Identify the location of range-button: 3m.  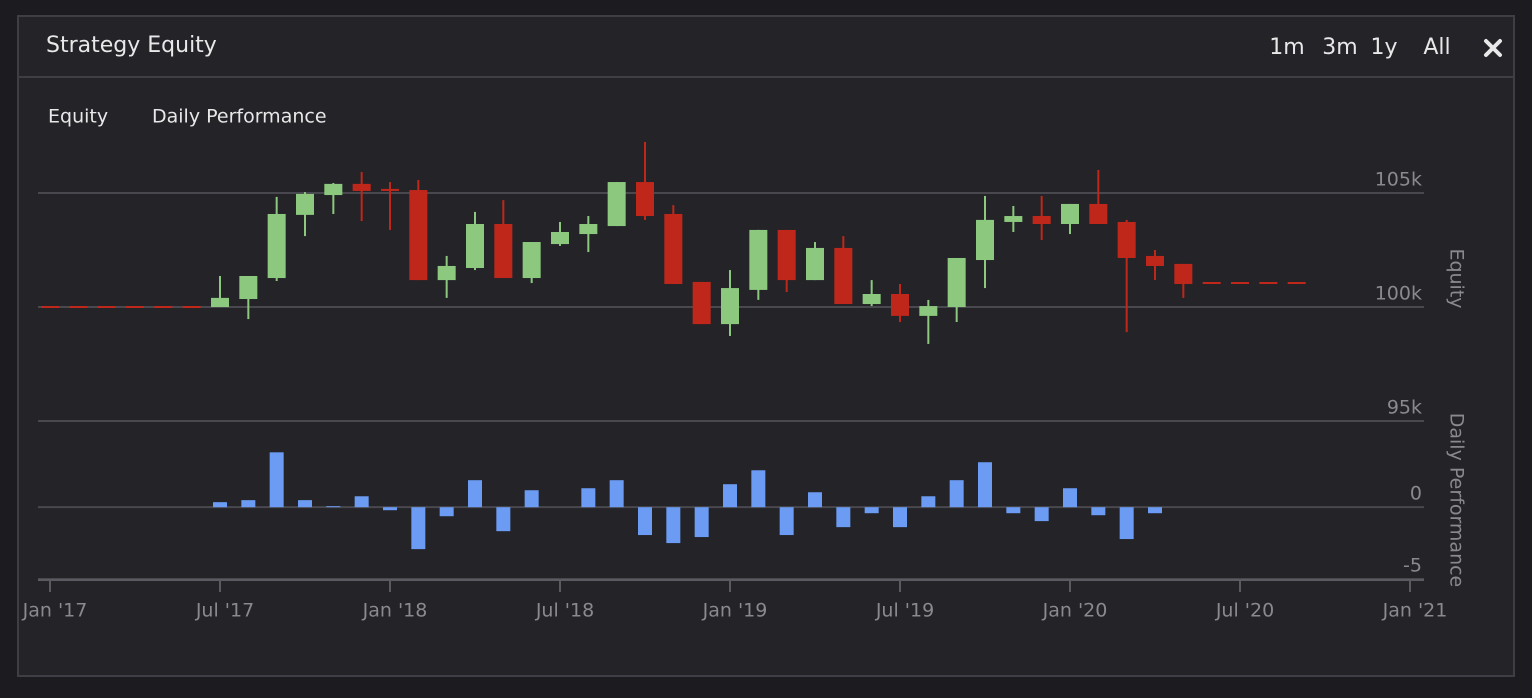
(1339, 47).